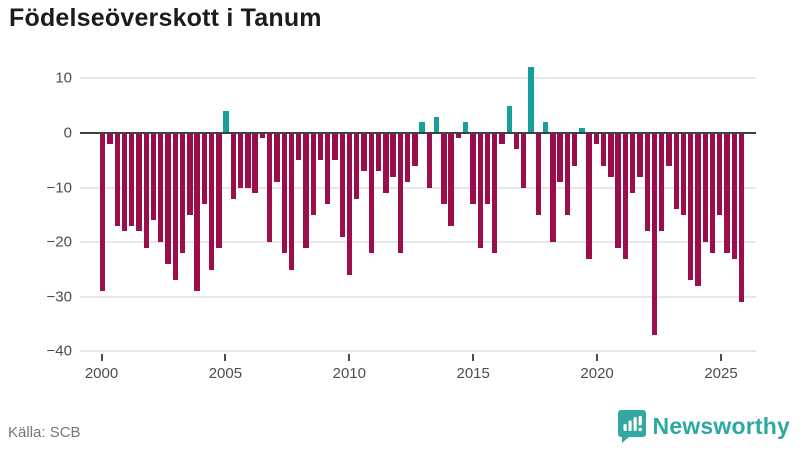 Image resolution: width=800 pixels, height=450 pixels. Describe the element at coordinates (631, 426) in the screenshot. I see `newsworthy-badge-icon` at that location.